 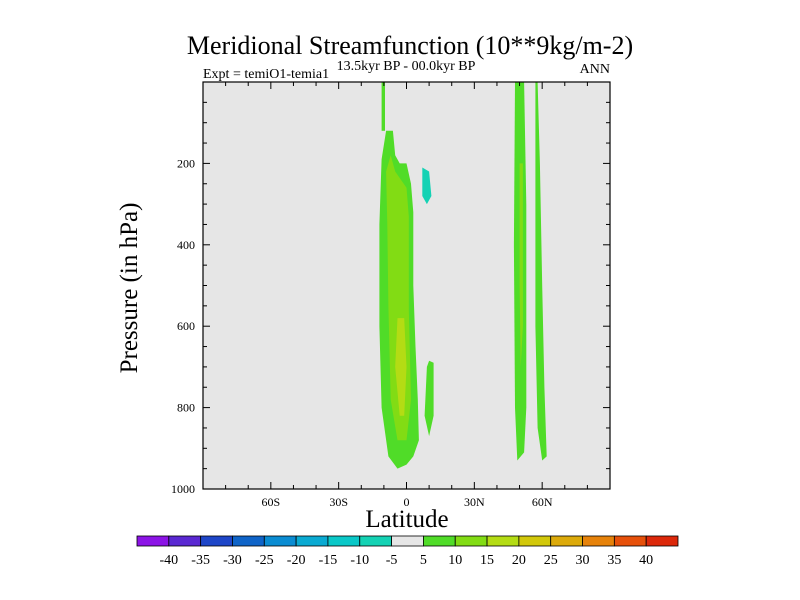 What do you see at coordinates (186, 245) in the screenshot?
I see `y-tick-label: 400` at bounding box center [186, 245].